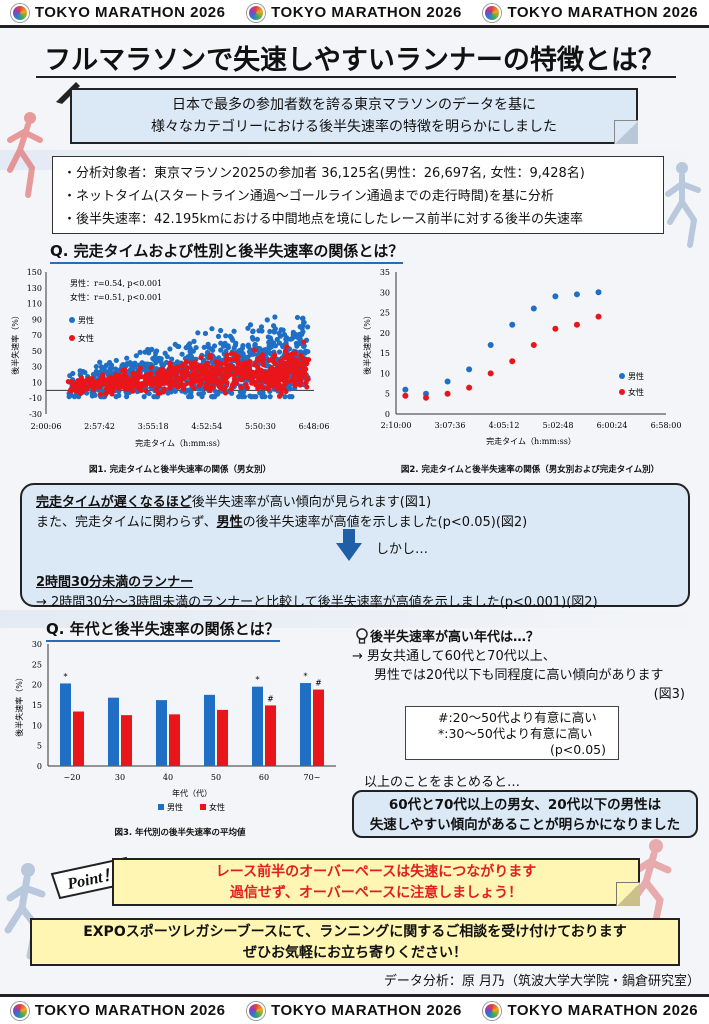 Image resolution: width=709 pixels, height=1024 pixels. What do you see at coordinates (180, 443) in the screenshot?
I see `x-axis-label: 完走タイム（h:mm:ss）` at bounding box center [180, 443].